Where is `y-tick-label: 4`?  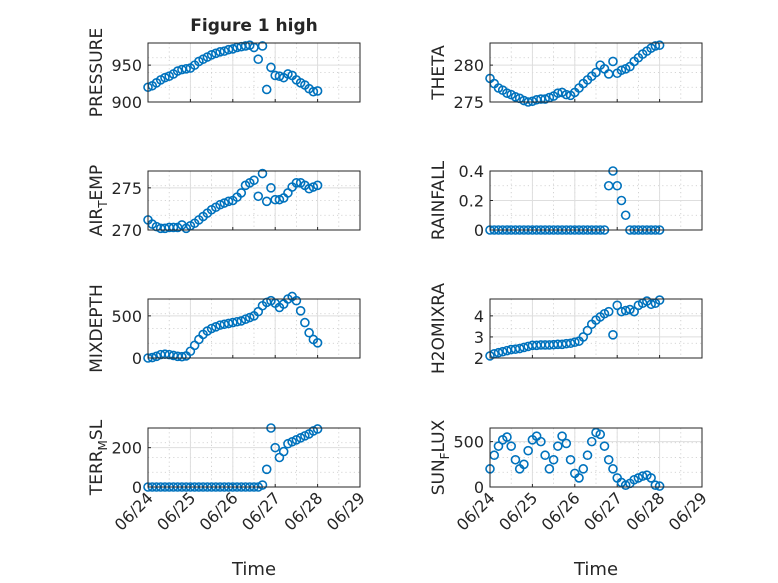
y-tick-label: 4 is located at coordinates (479, 316).